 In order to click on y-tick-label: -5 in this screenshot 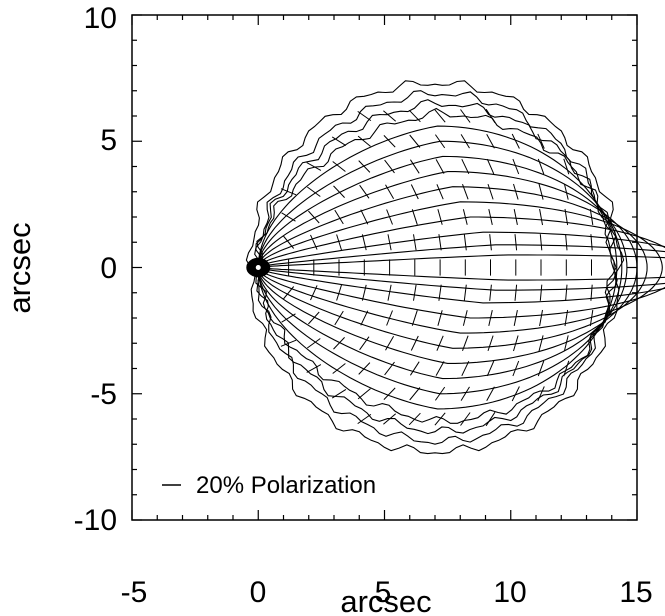, I will do `click(103, 394)`.